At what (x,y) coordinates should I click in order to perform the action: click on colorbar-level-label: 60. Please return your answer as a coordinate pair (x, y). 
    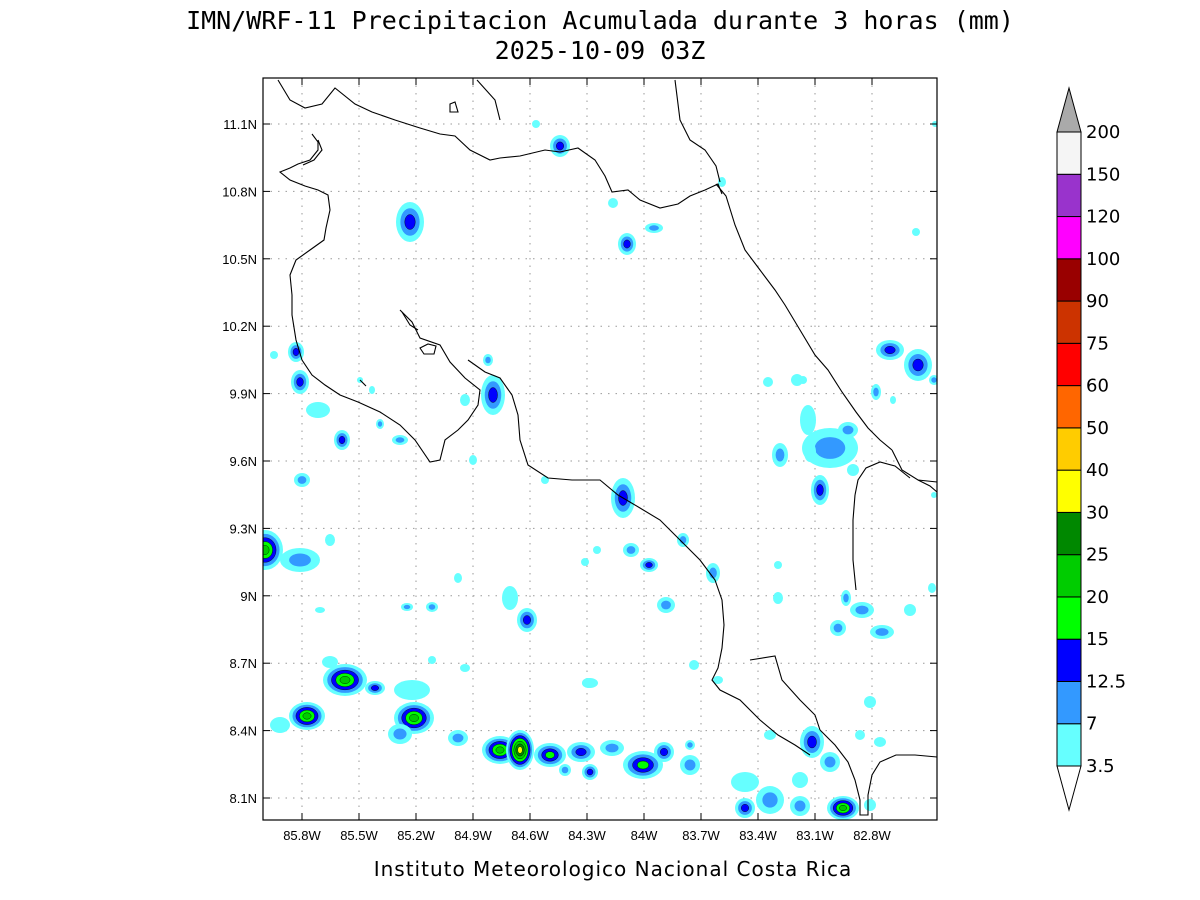
    Looking at the image, I should click on (1097, 386).